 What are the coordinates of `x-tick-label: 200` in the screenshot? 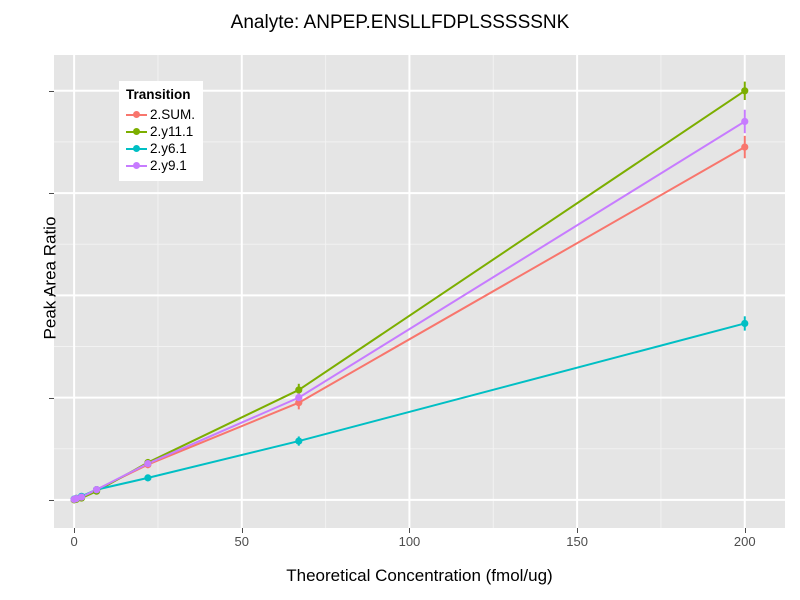 It's located at (744, 541).